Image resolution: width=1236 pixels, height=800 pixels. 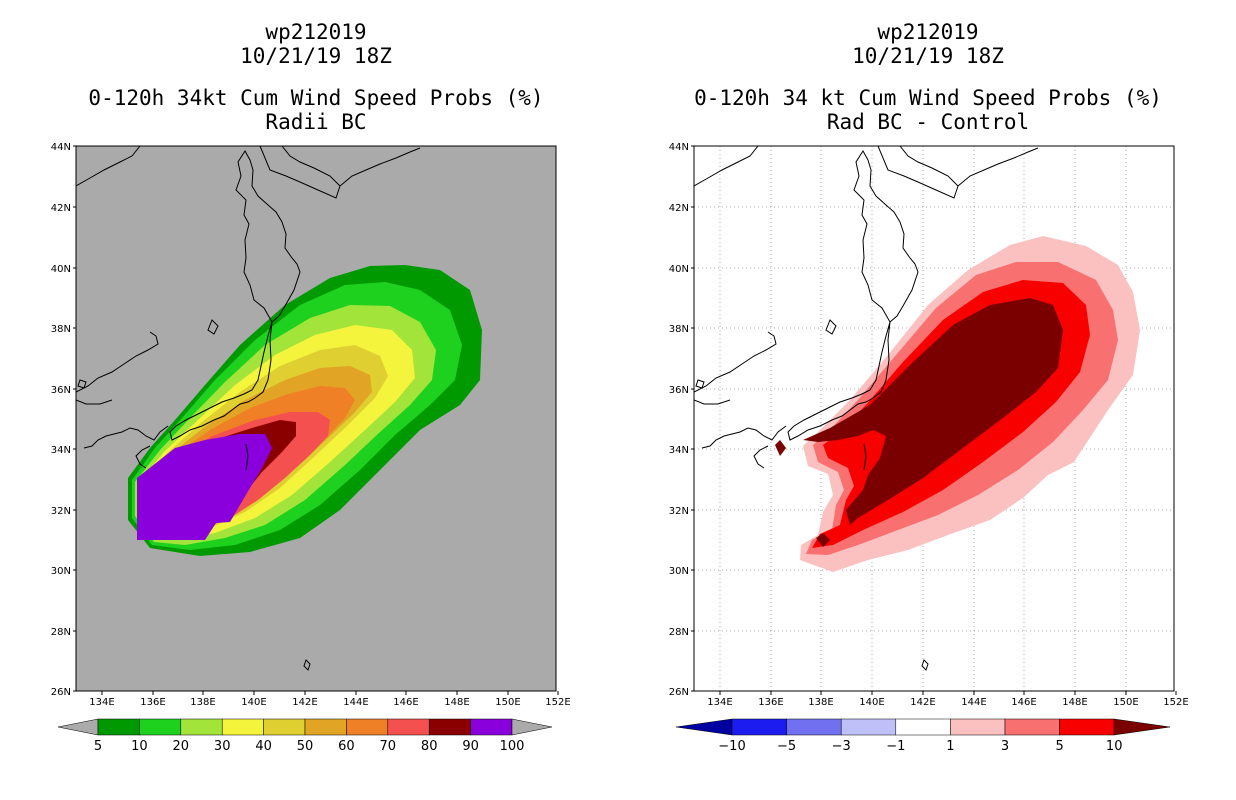 I want to click on right-title-date: 10/21/19 18Z, so click(x=928, y=56).